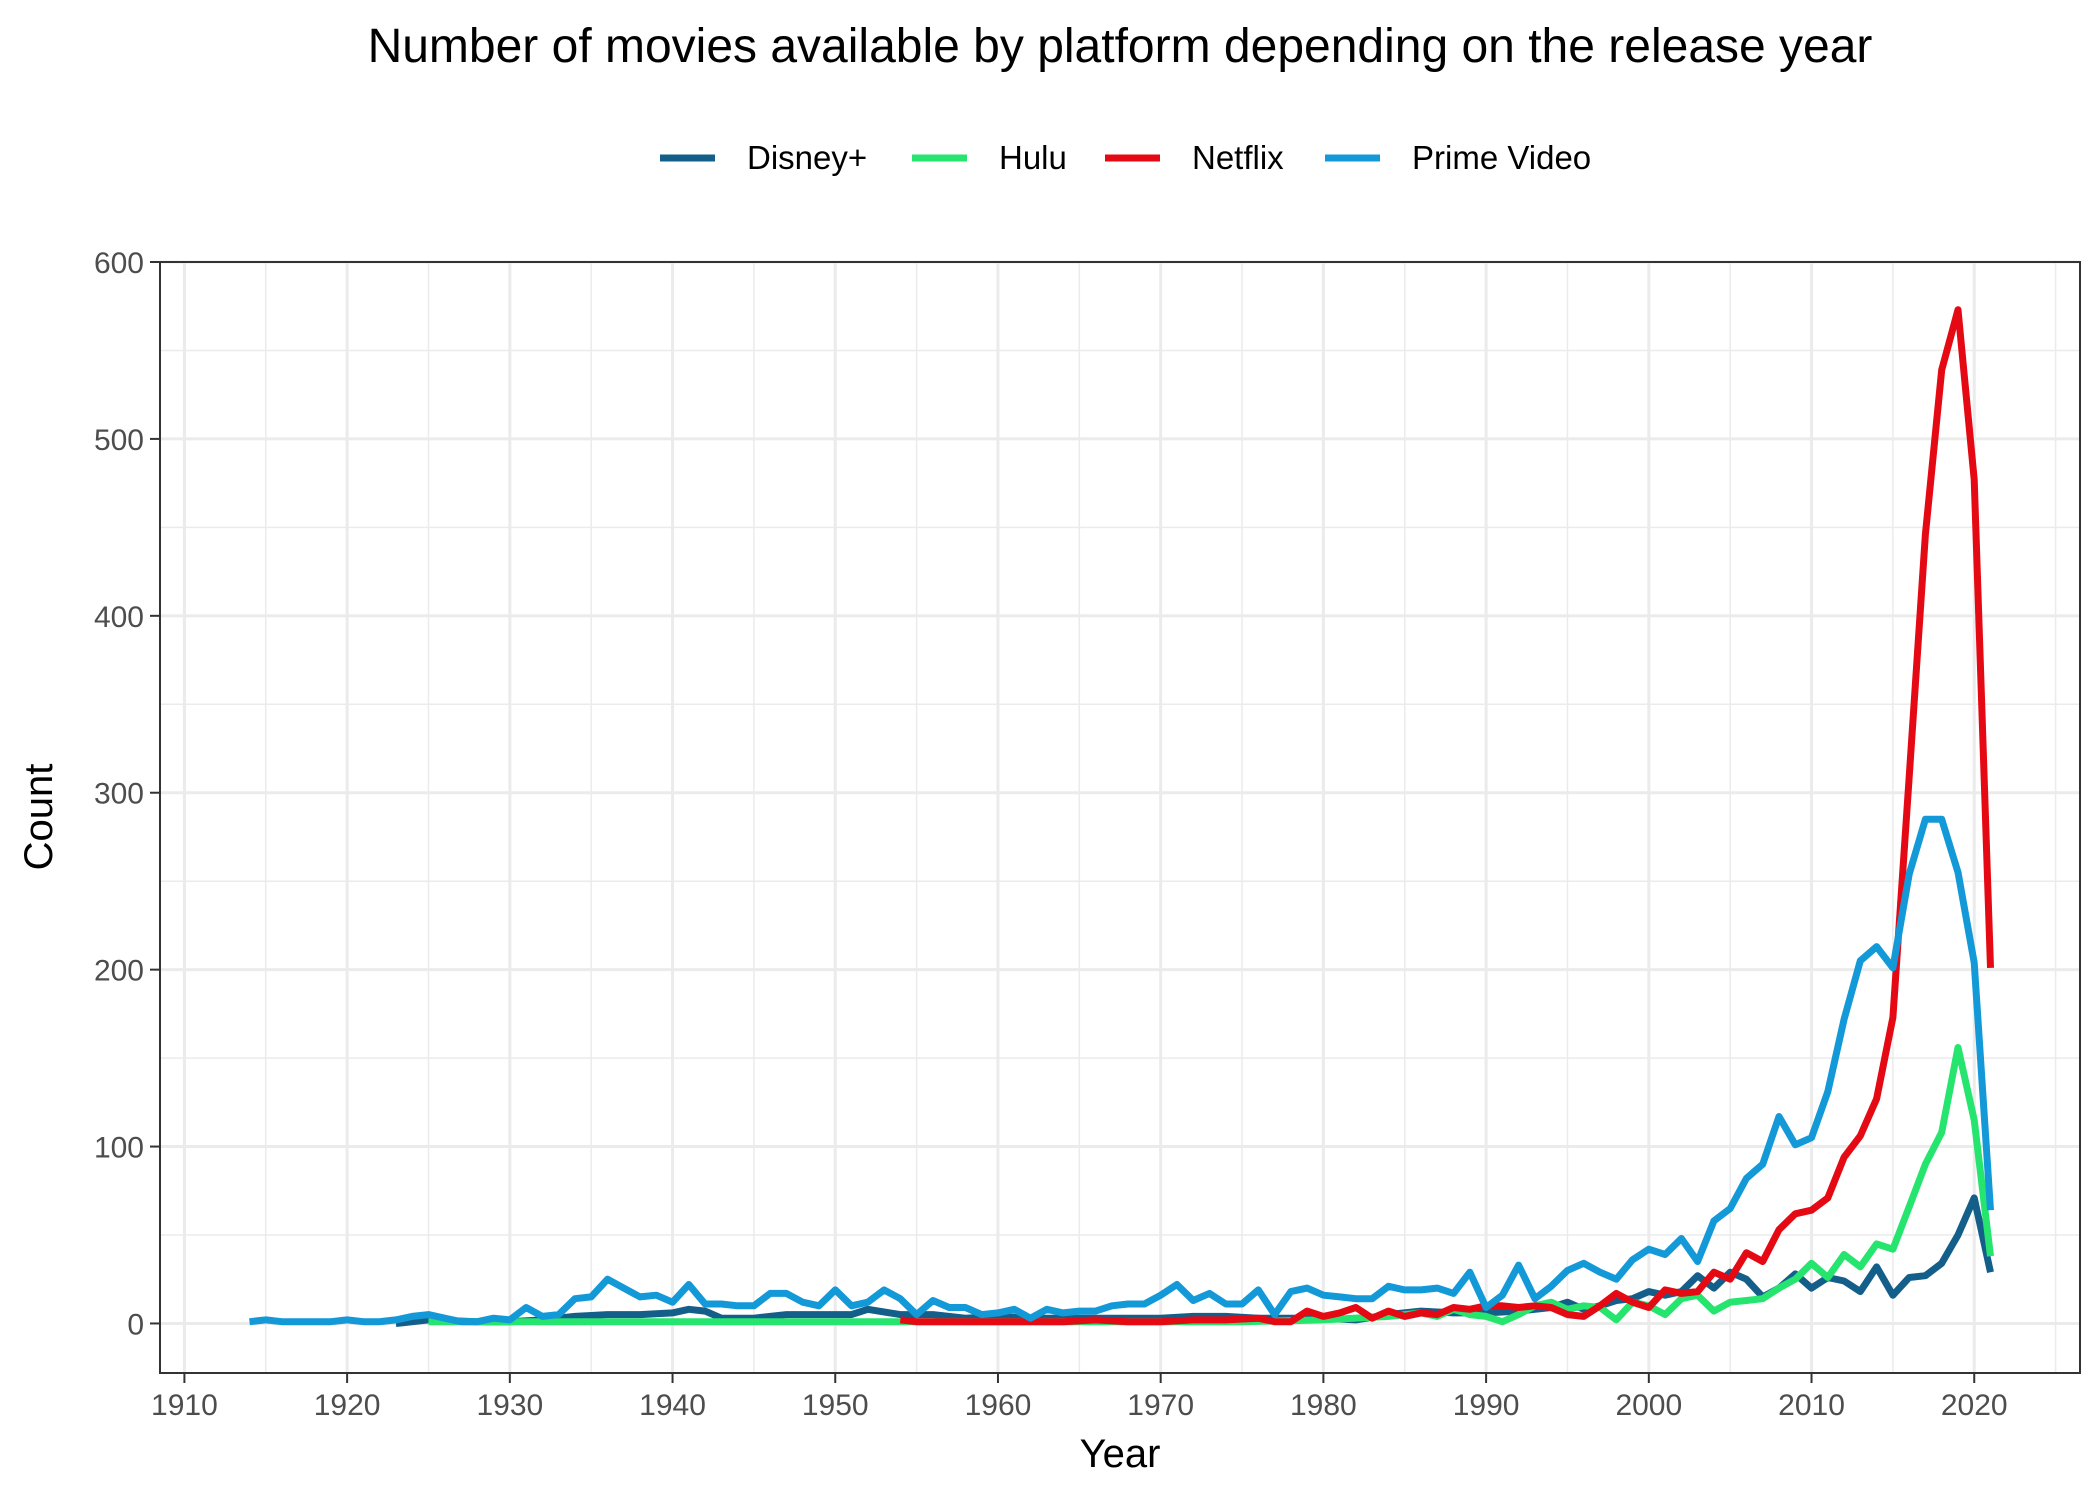 Image resolution: width=2100 pixels, height=1500 pixels. What do you see at coordinates (1120, 1454) in the screenshot?
I see `x-axis-title: Year` at bounding box center [1120, 1454].